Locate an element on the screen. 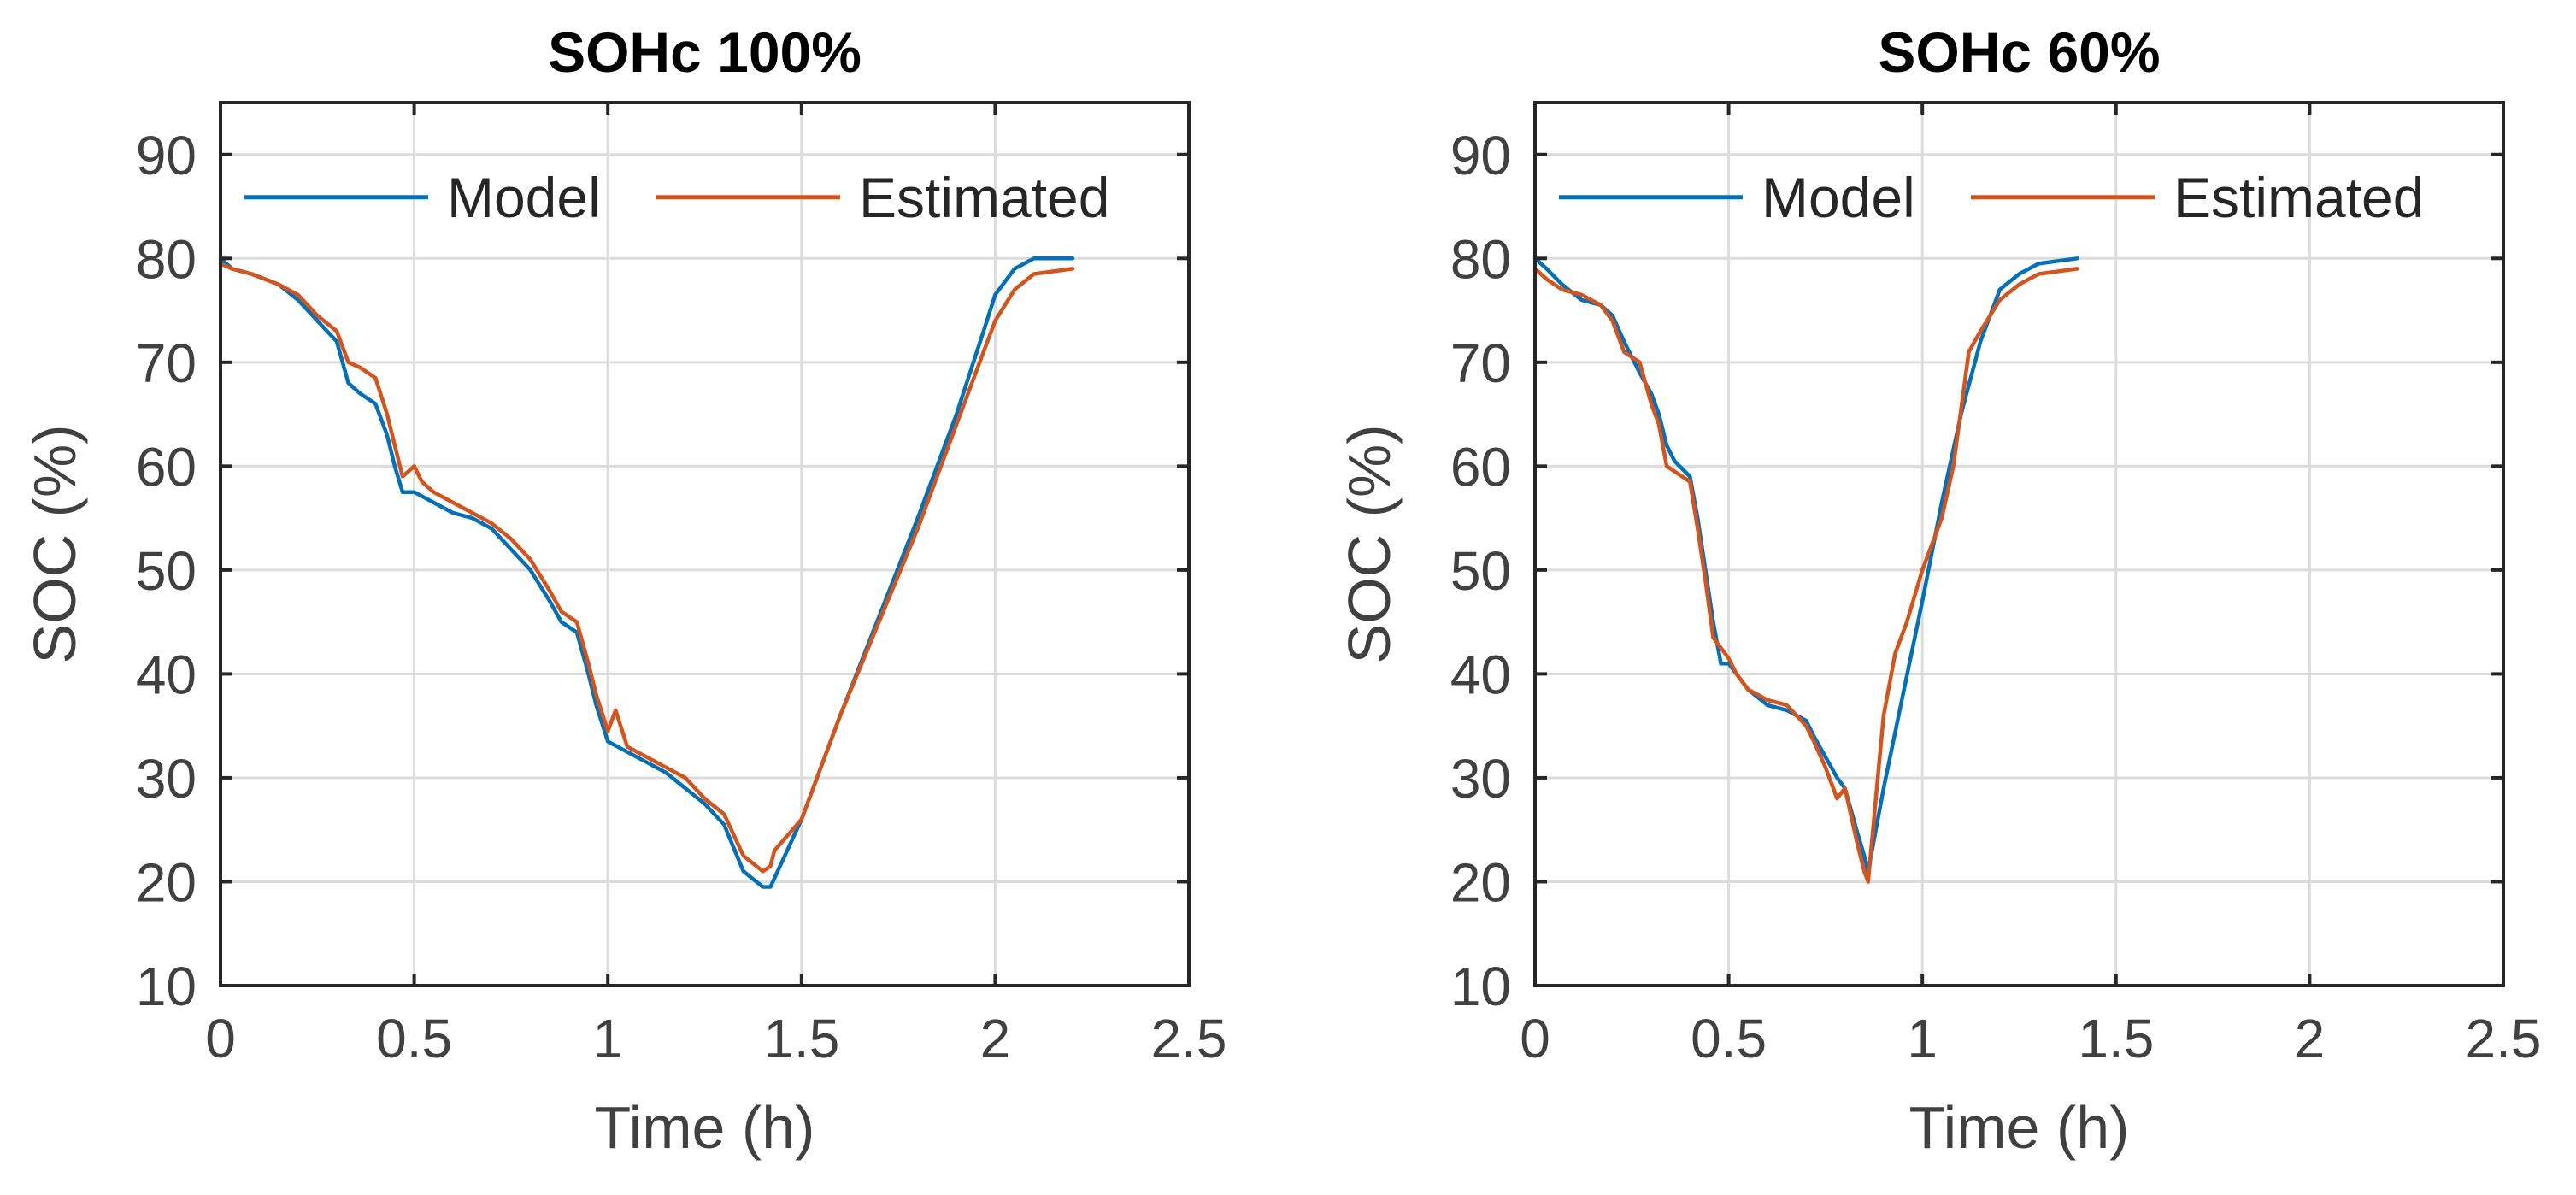 Image resolution: width=2576 pixels, height=1195 pixels. chart-title: SOHc 100% is located at coordinates (705, 52).